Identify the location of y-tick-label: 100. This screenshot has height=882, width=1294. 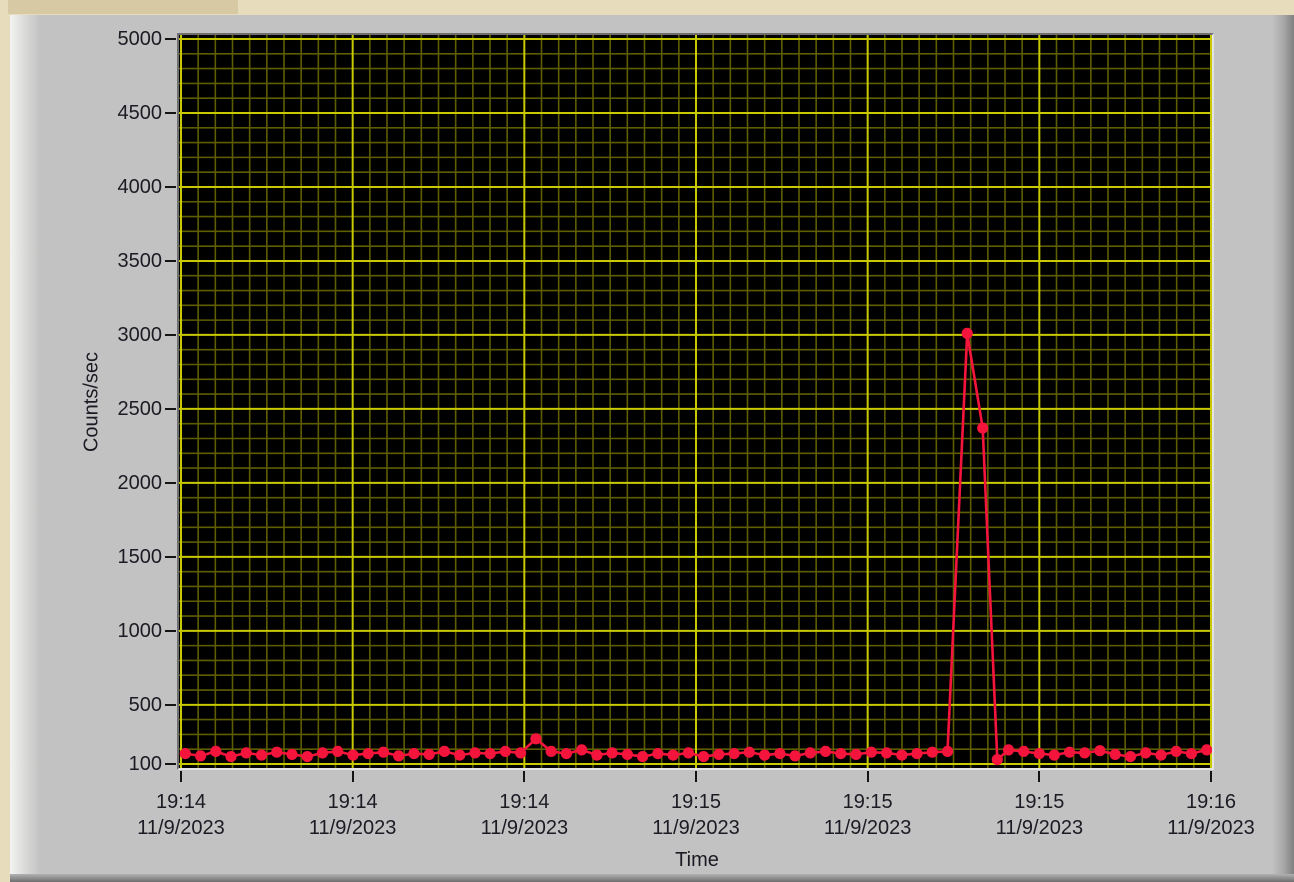
(145, 764).